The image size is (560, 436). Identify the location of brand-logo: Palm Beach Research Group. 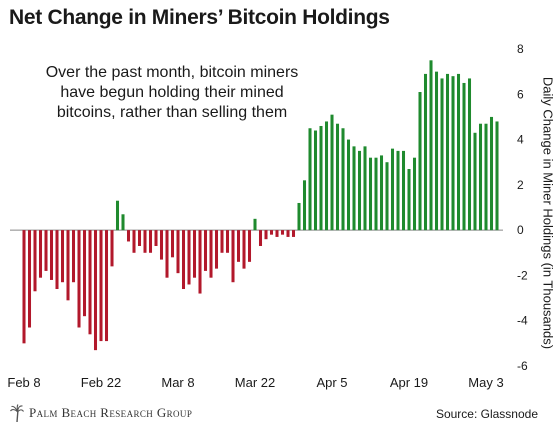
(101, 413).